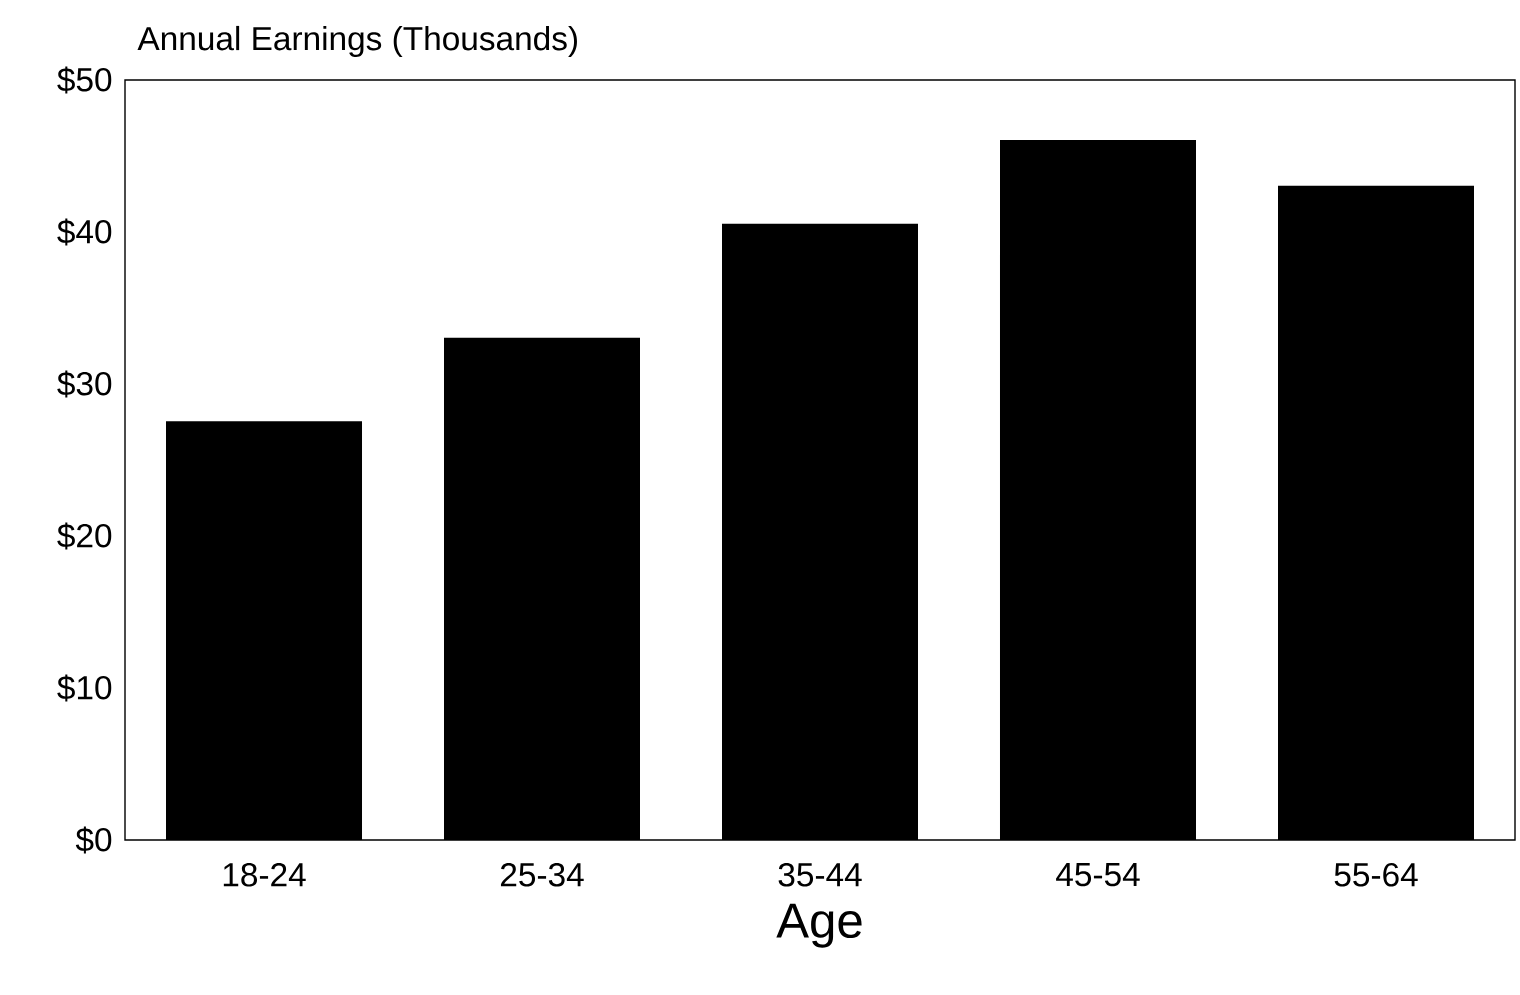 The height and width of the screenshot is (995, 1520). I want to click on x-tick-label: 18-24, so click(264, 874).